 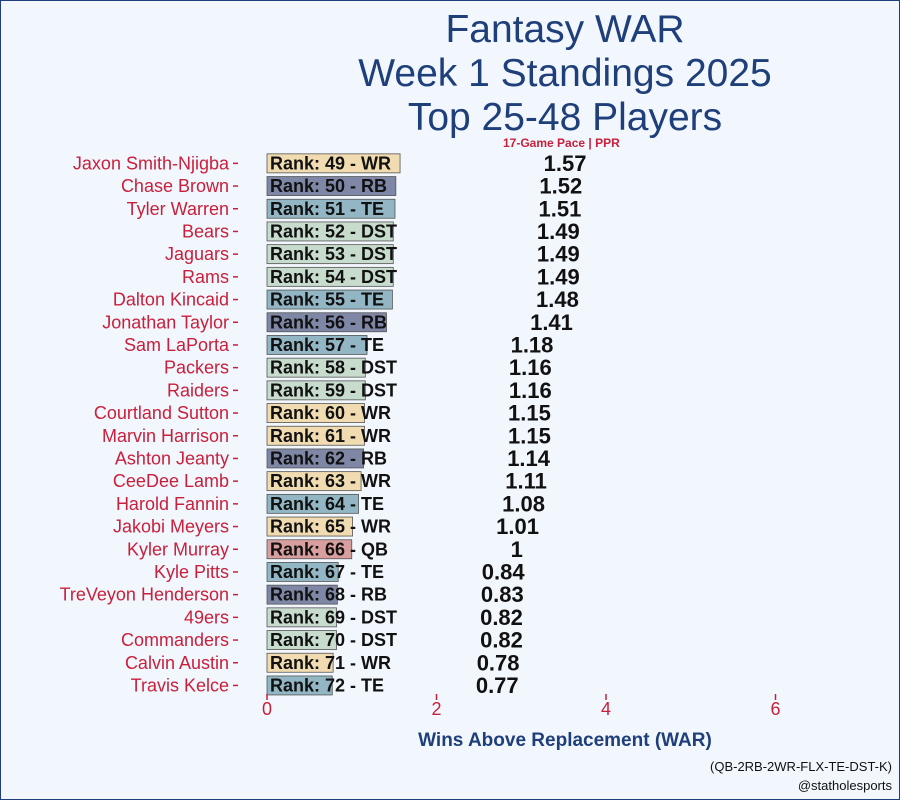 What do you see at coordinates (206, 617) in the screenshot?
I see `player-label: 49ers` at bounding box center [206, 617].